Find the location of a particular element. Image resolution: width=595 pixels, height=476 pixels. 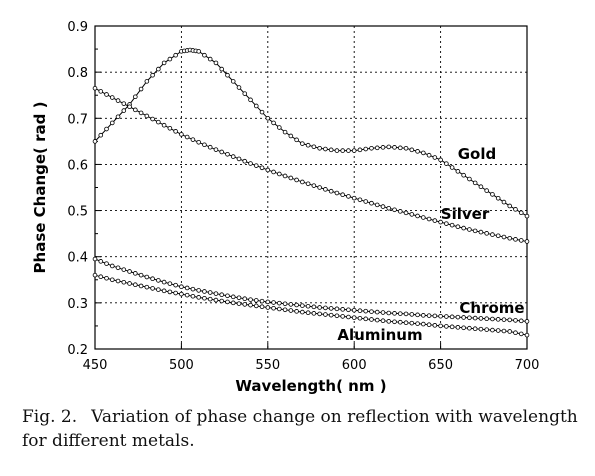

series-aluminum is located at coordinates (311, 305).